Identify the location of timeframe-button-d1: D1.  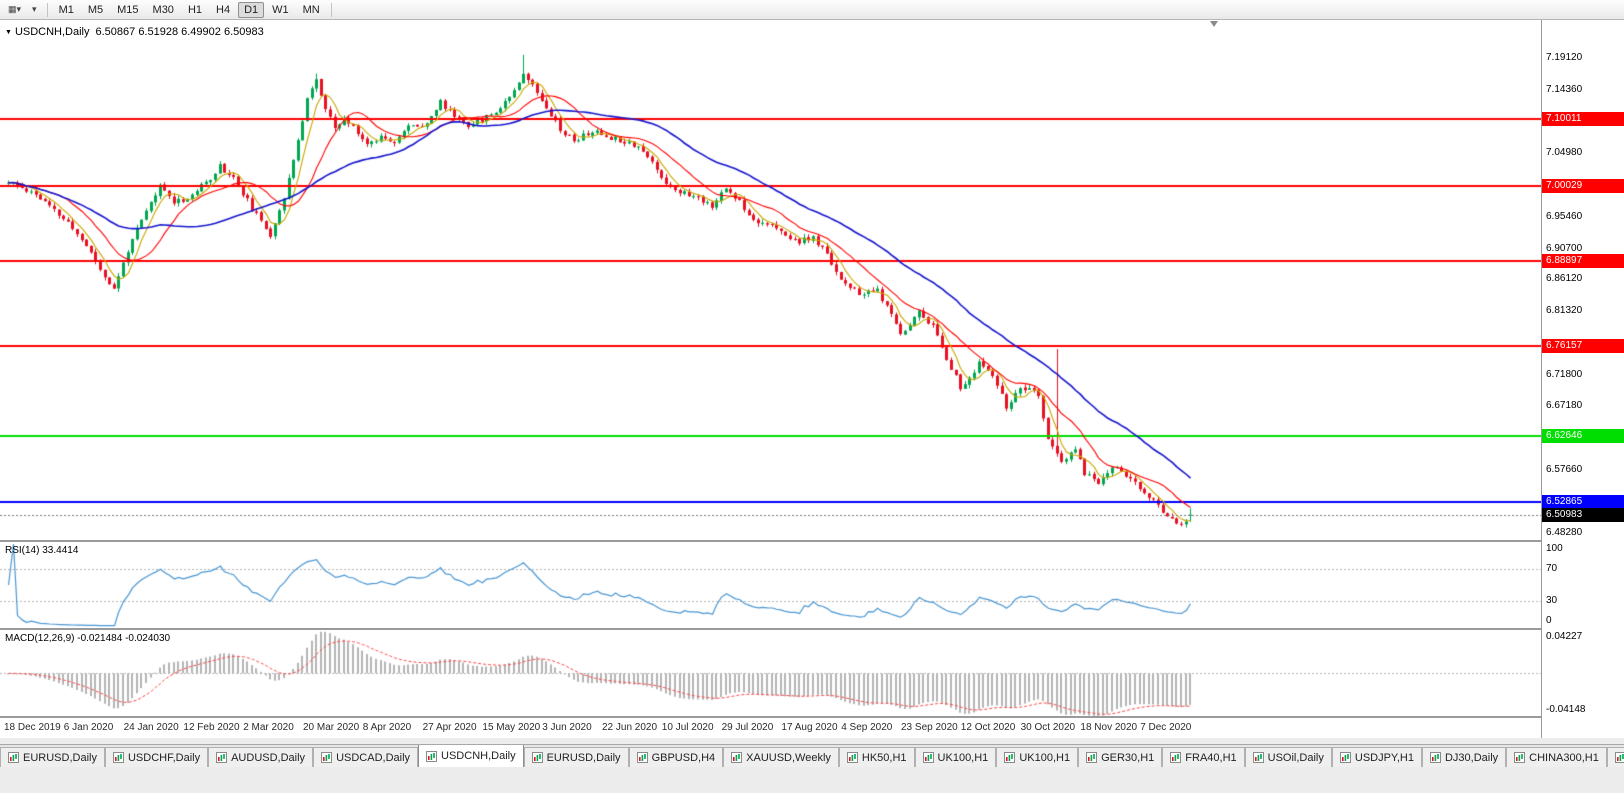
(251, 9).